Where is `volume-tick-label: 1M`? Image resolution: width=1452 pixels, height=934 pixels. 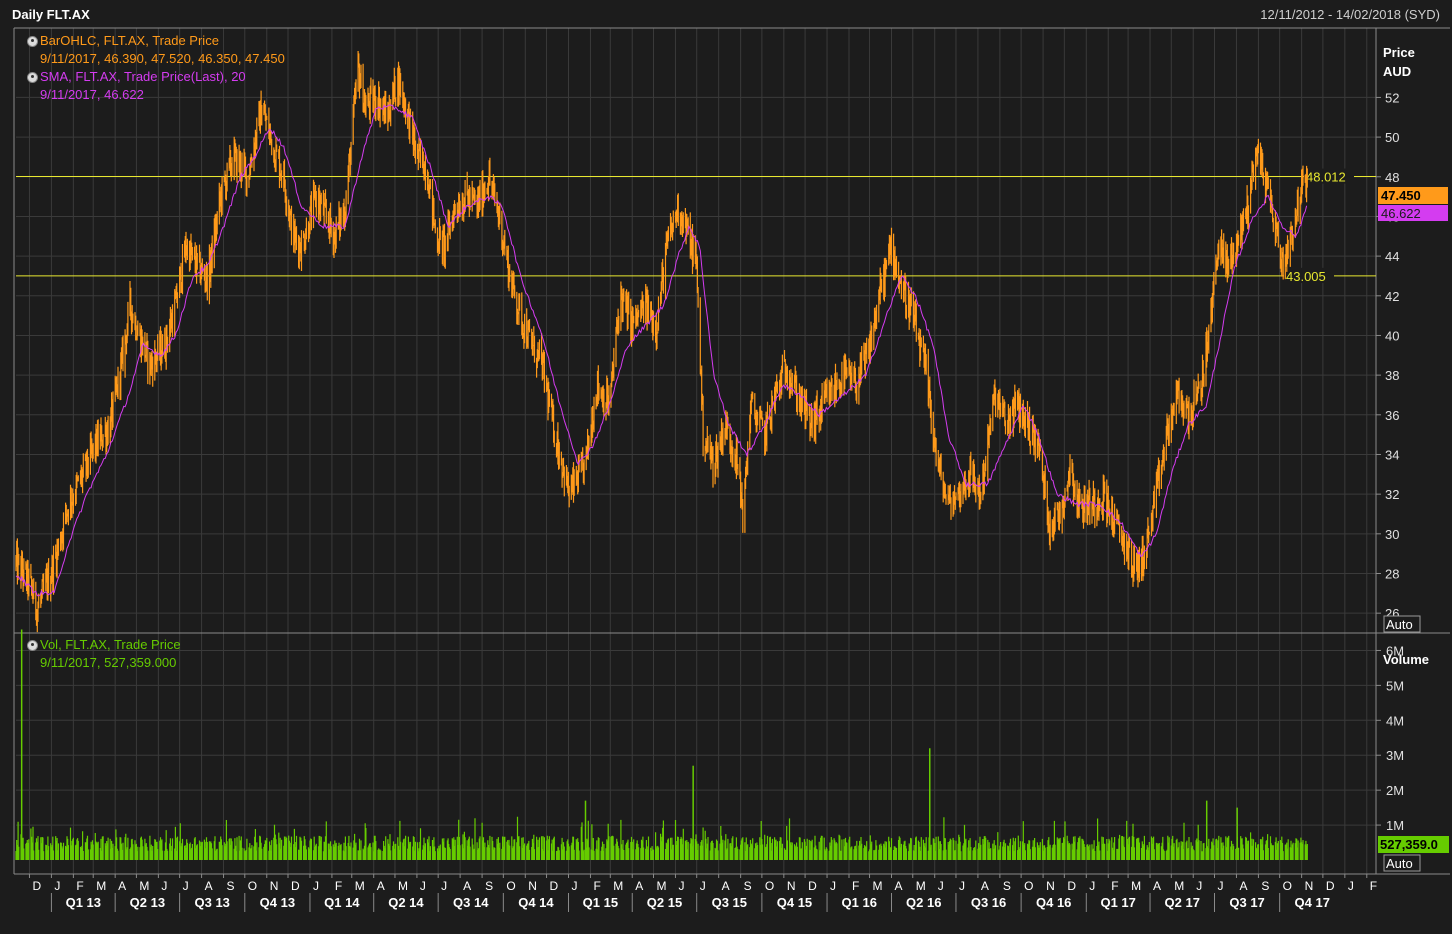
volume-tick-label: 1M is located at coordinates (1395, 825).